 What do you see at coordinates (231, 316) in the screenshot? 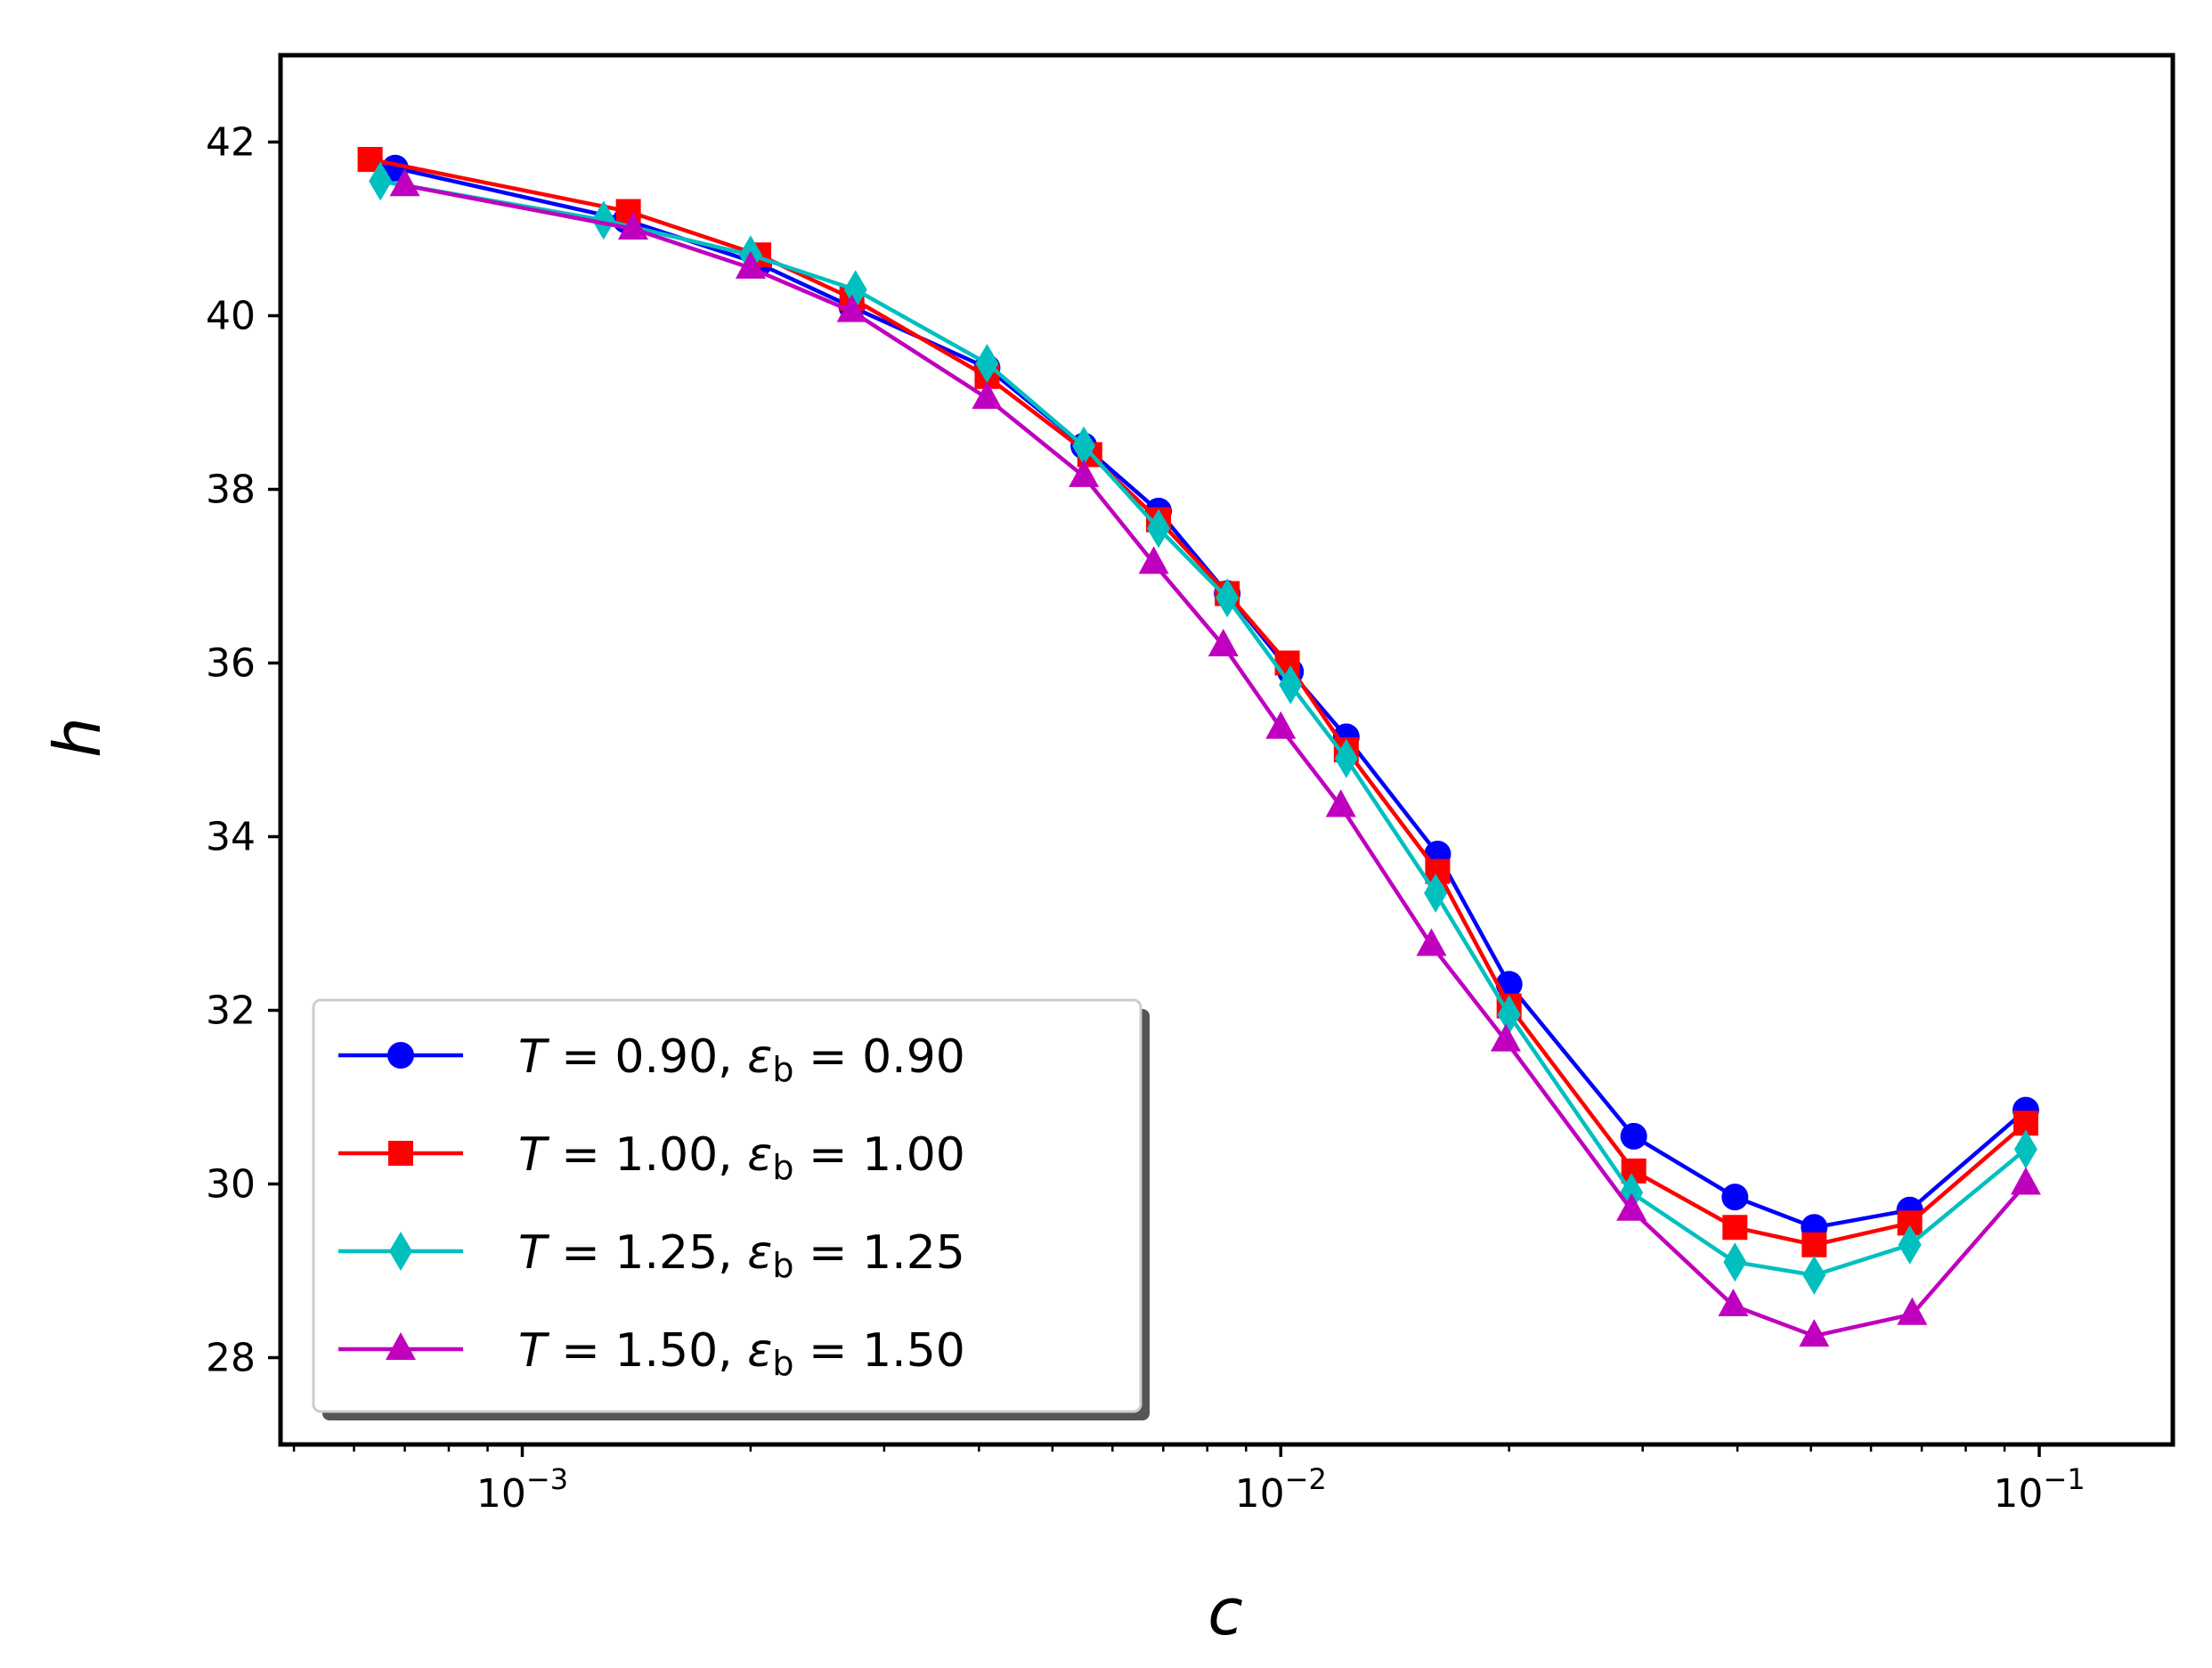
I see `y-tick-label: 40` at bounding box center [231, 316].